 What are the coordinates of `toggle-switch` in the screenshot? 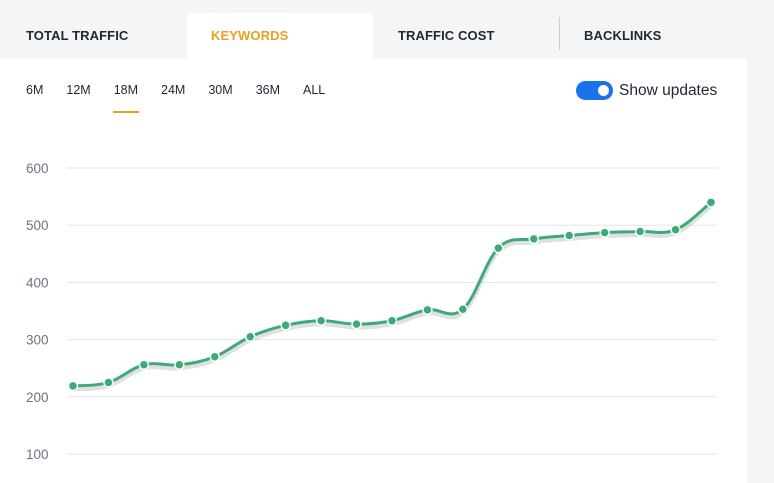 It's located at (594, 90).